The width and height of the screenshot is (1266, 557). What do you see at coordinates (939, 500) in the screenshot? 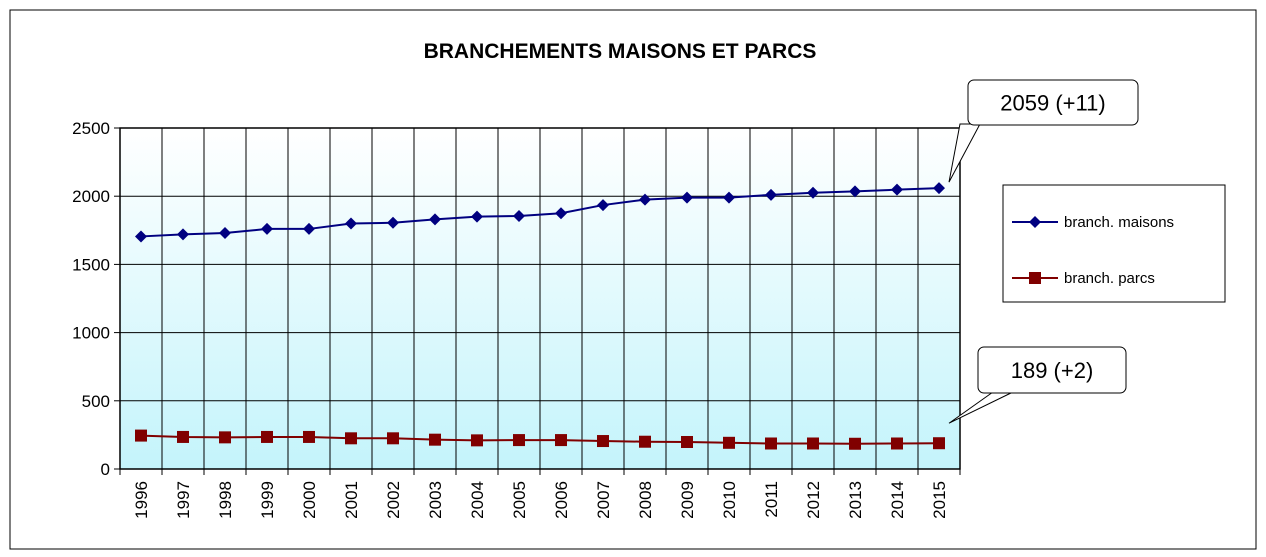
I see `x-tick-label: 2015` at bounding box center [939, 500].